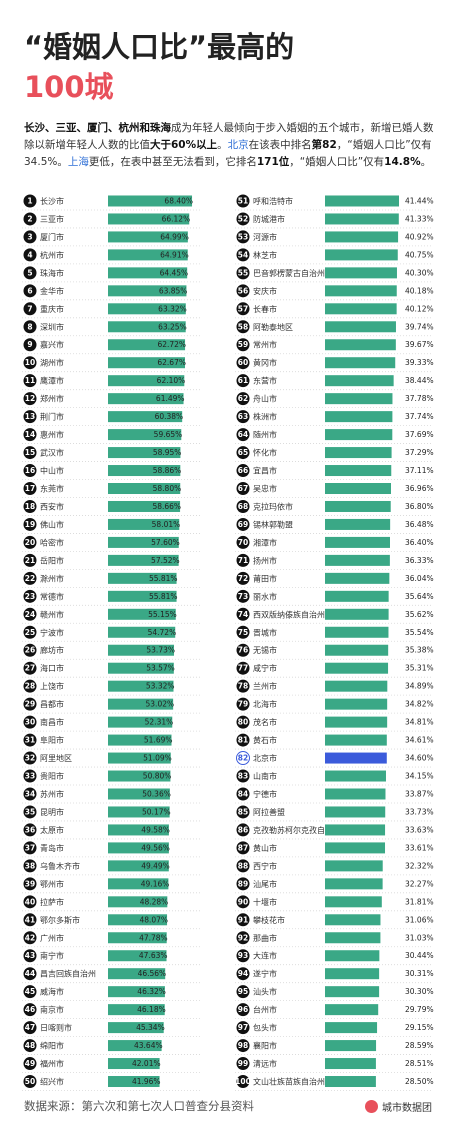  I want to click on value-label: 58.66%, so click(166, 506).